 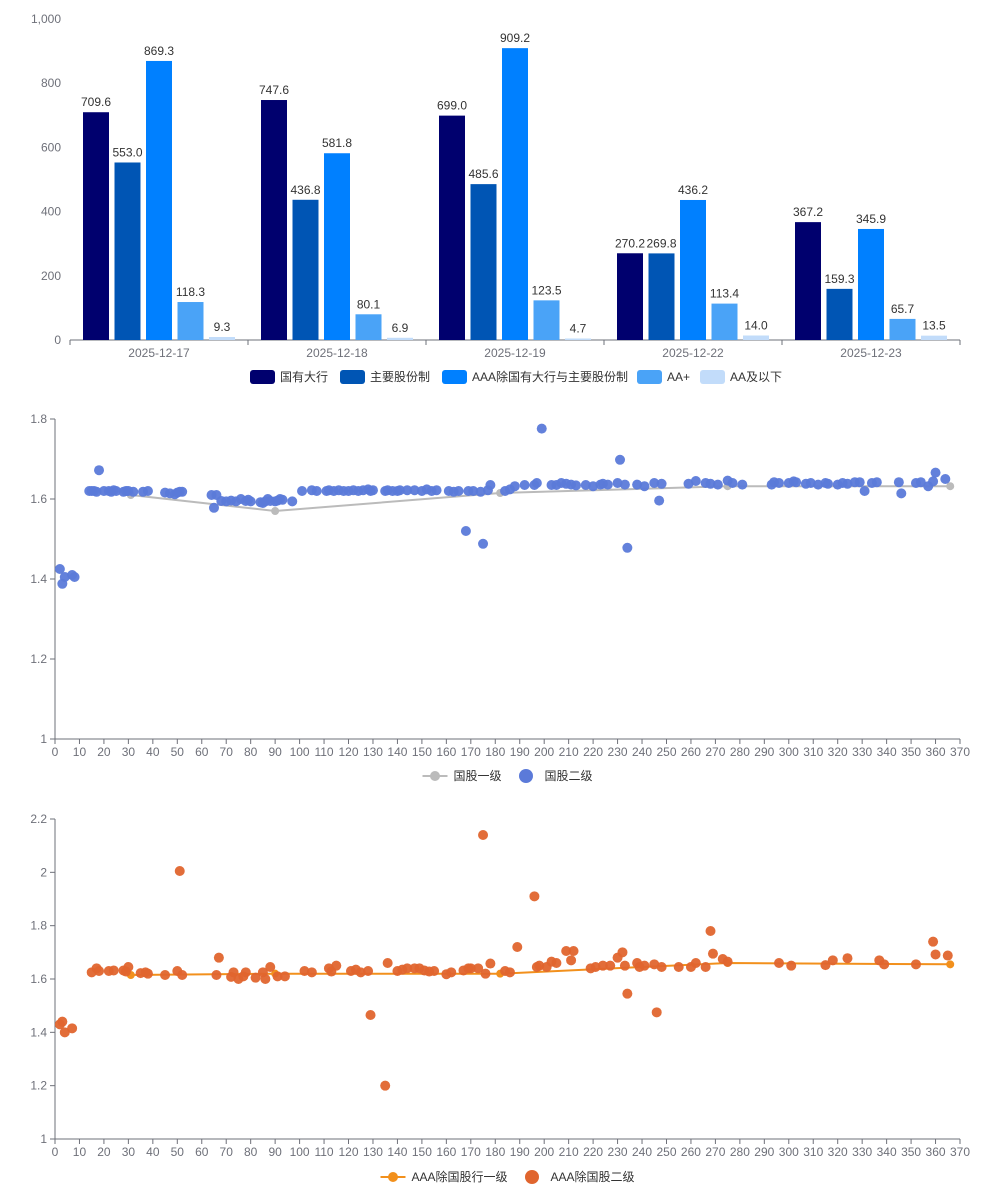 I want to click on bar-data-label: 581.8, so click(x=337, y=143).